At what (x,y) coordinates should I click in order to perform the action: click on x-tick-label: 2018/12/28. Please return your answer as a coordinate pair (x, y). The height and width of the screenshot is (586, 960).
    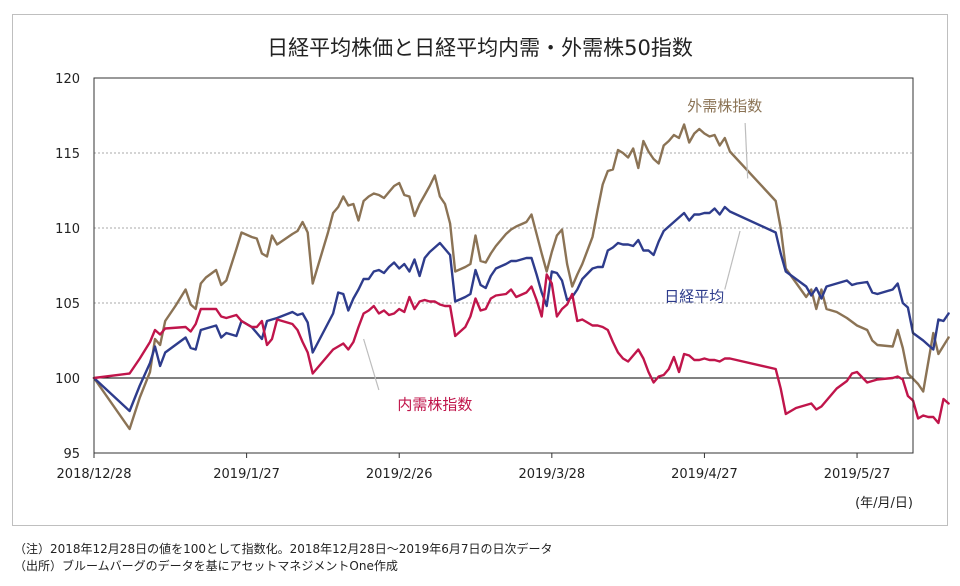
    Looking at the image, I should click on (94, 474).